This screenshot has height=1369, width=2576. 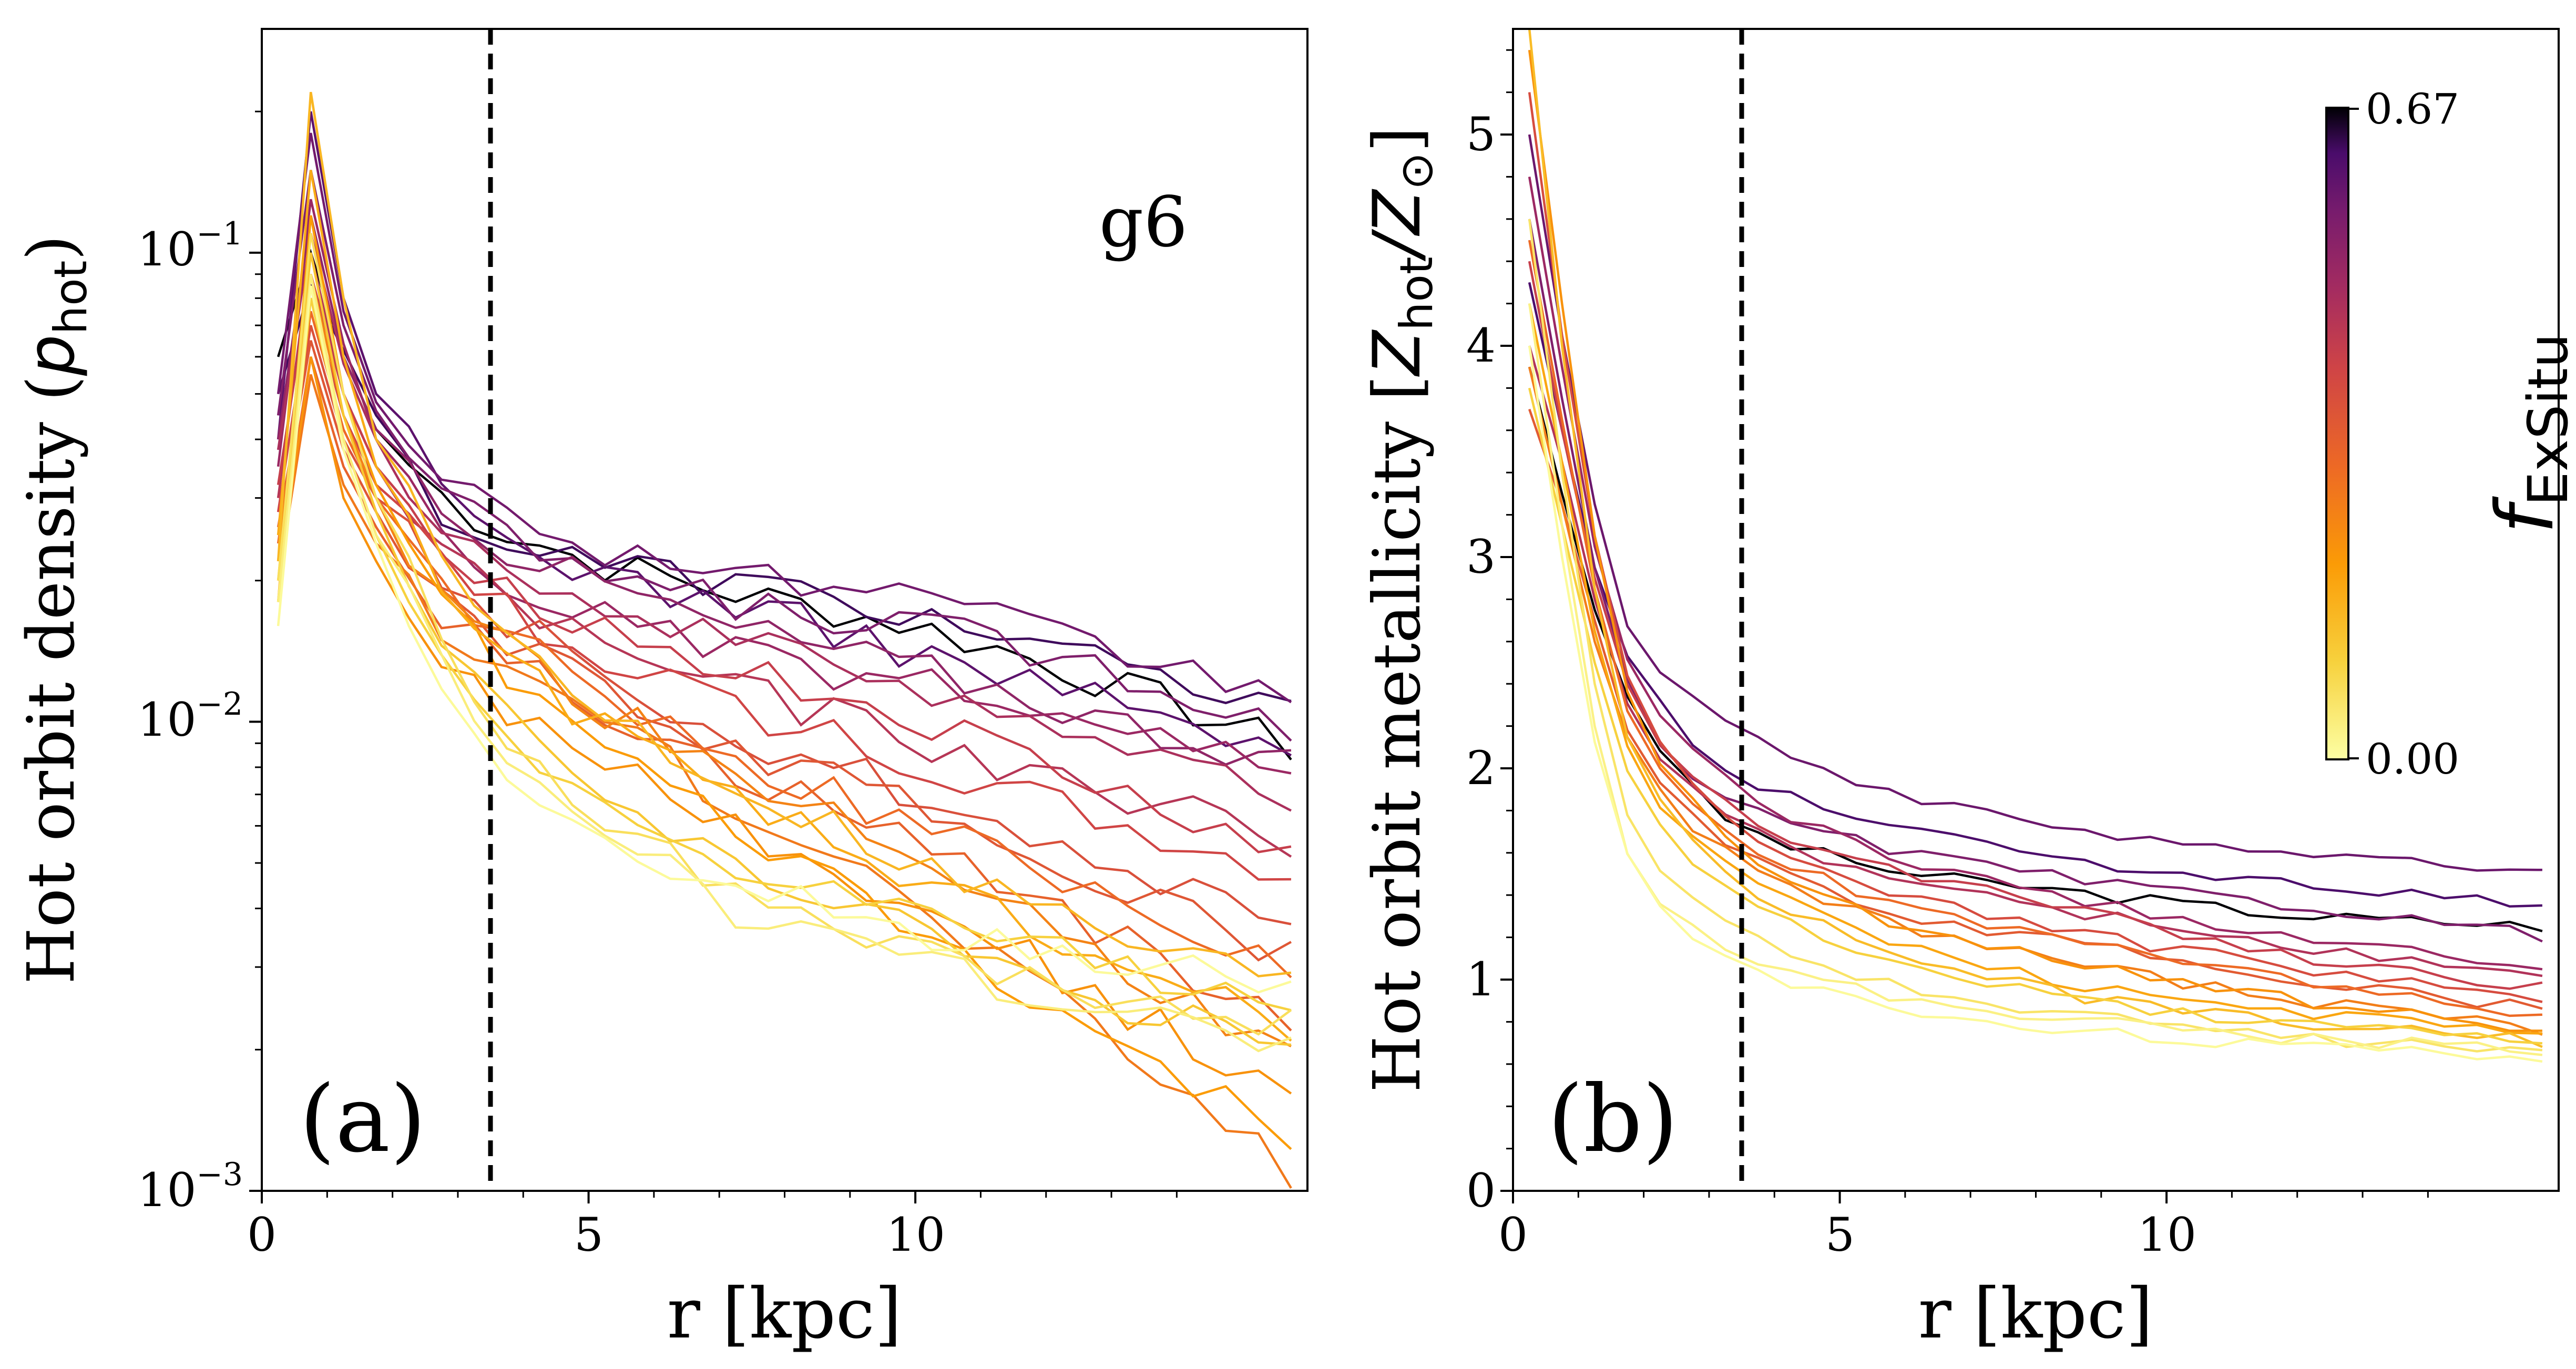 What do you see at coordinates (1397, 734) in the screenshot?
I see `panel-b-ylabel-main: Hot orbit metallicity [` at bounding box center [1397, 734].